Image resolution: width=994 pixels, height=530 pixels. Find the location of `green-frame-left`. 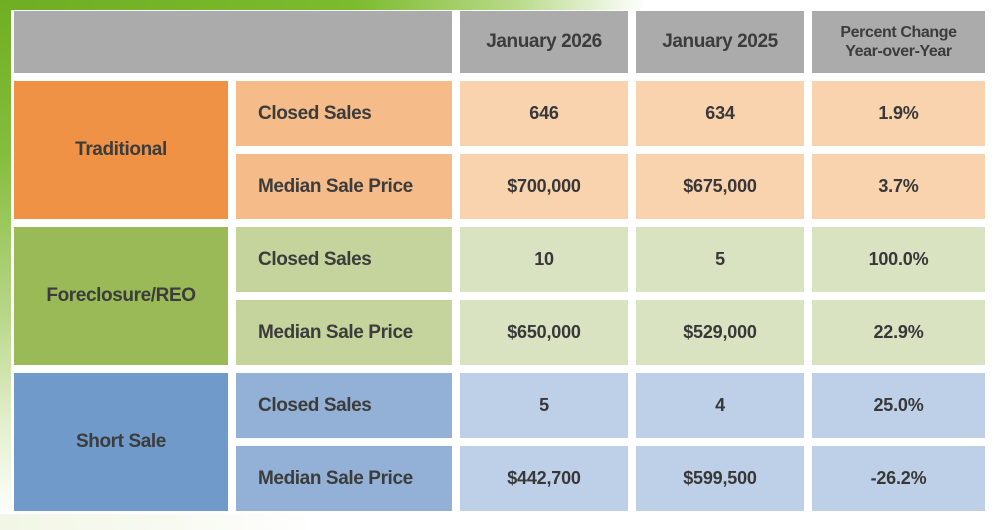

green-frame-left is located at coordinates (5, 260).